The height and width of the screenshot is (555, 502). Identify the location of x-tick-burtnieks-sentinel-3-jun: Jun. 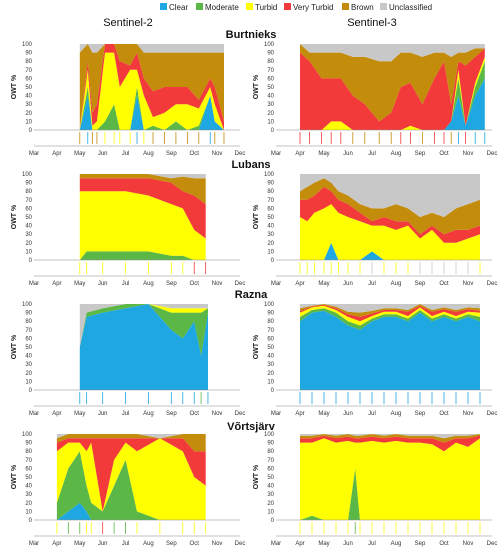
(348, 154).